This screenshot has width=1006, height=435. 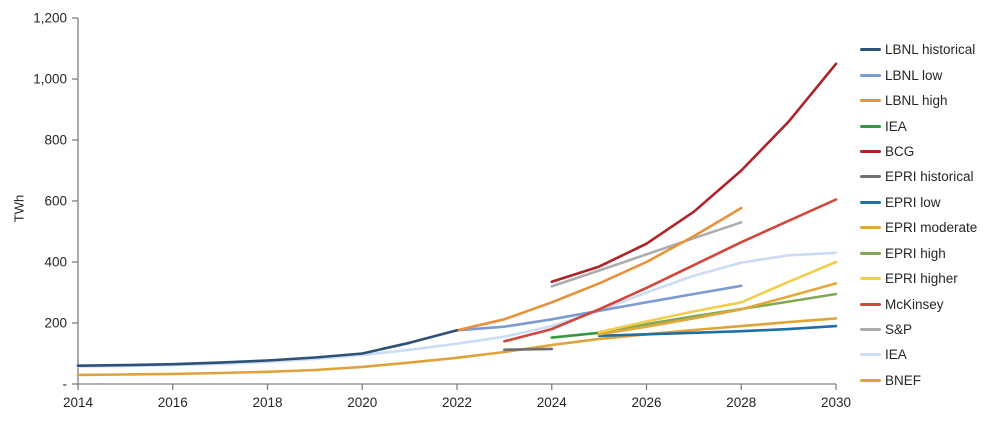 I want to click on series-line-lbnl-high, so click(x=599, y=269).